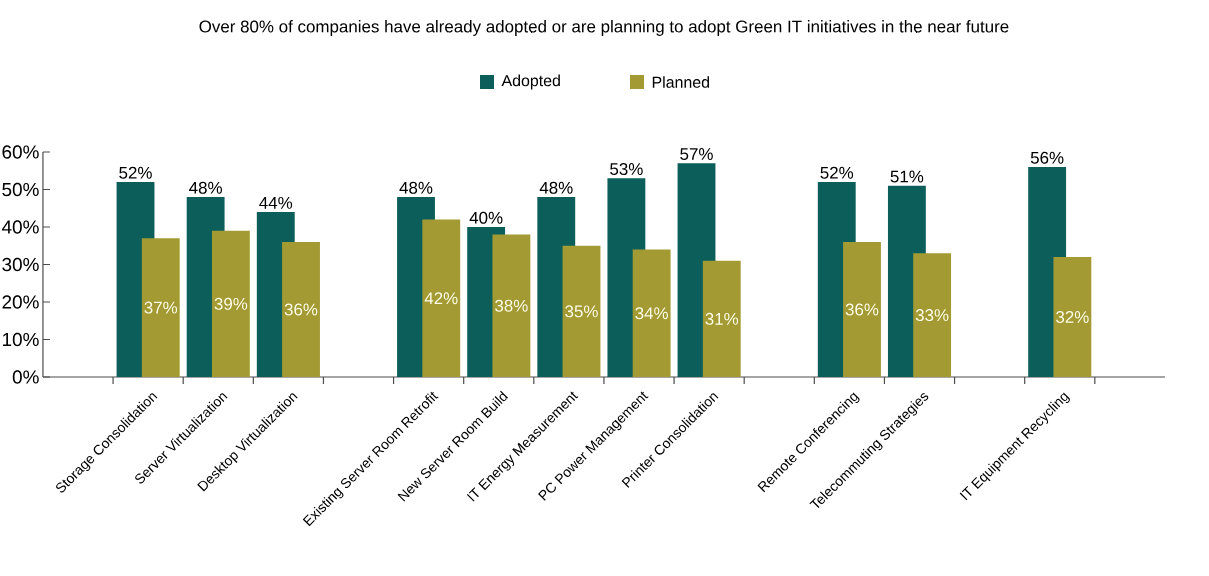 This screenshot has height=576, width=1209. I want to click on data-label: 51%, so click(907, 176).